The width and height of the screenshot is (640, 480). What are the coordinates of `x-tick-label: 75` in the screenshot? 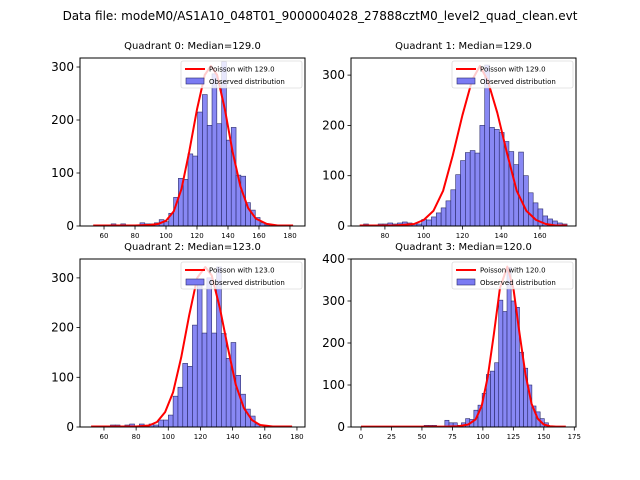 It's located at (452, 437).